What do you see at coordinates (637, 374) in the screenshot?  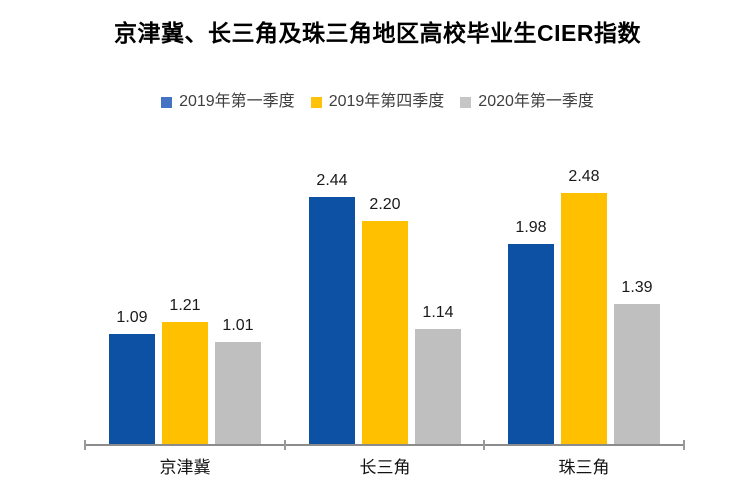 I see `bar-珠三角-series2` at bounding box center [637, 374].